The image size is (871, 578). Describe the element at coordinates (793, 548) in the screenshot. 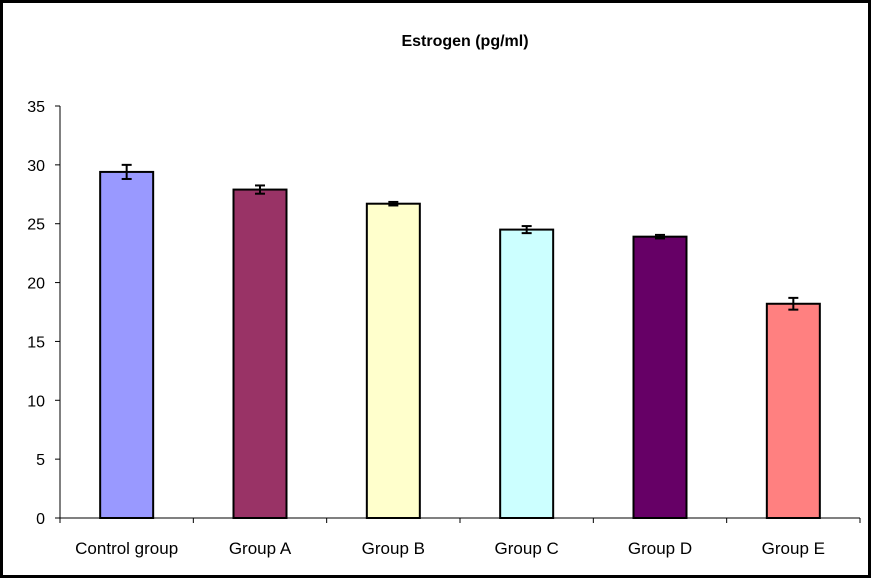

I see `x-category-label: Group E` at that location.